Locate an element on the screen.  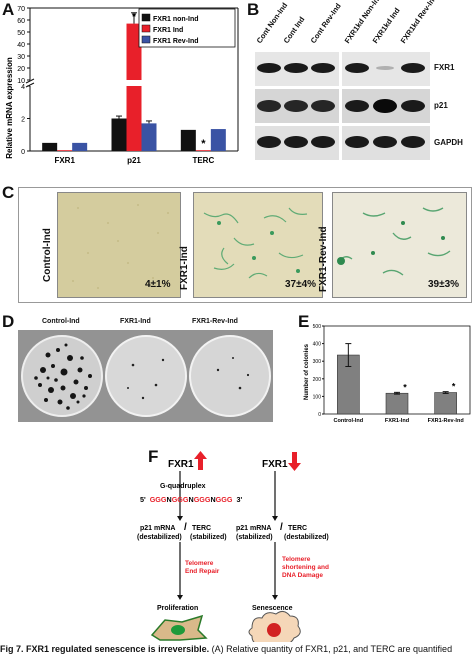
micrograph-label-control: Control-Ind is located at coordinates (47, 255).